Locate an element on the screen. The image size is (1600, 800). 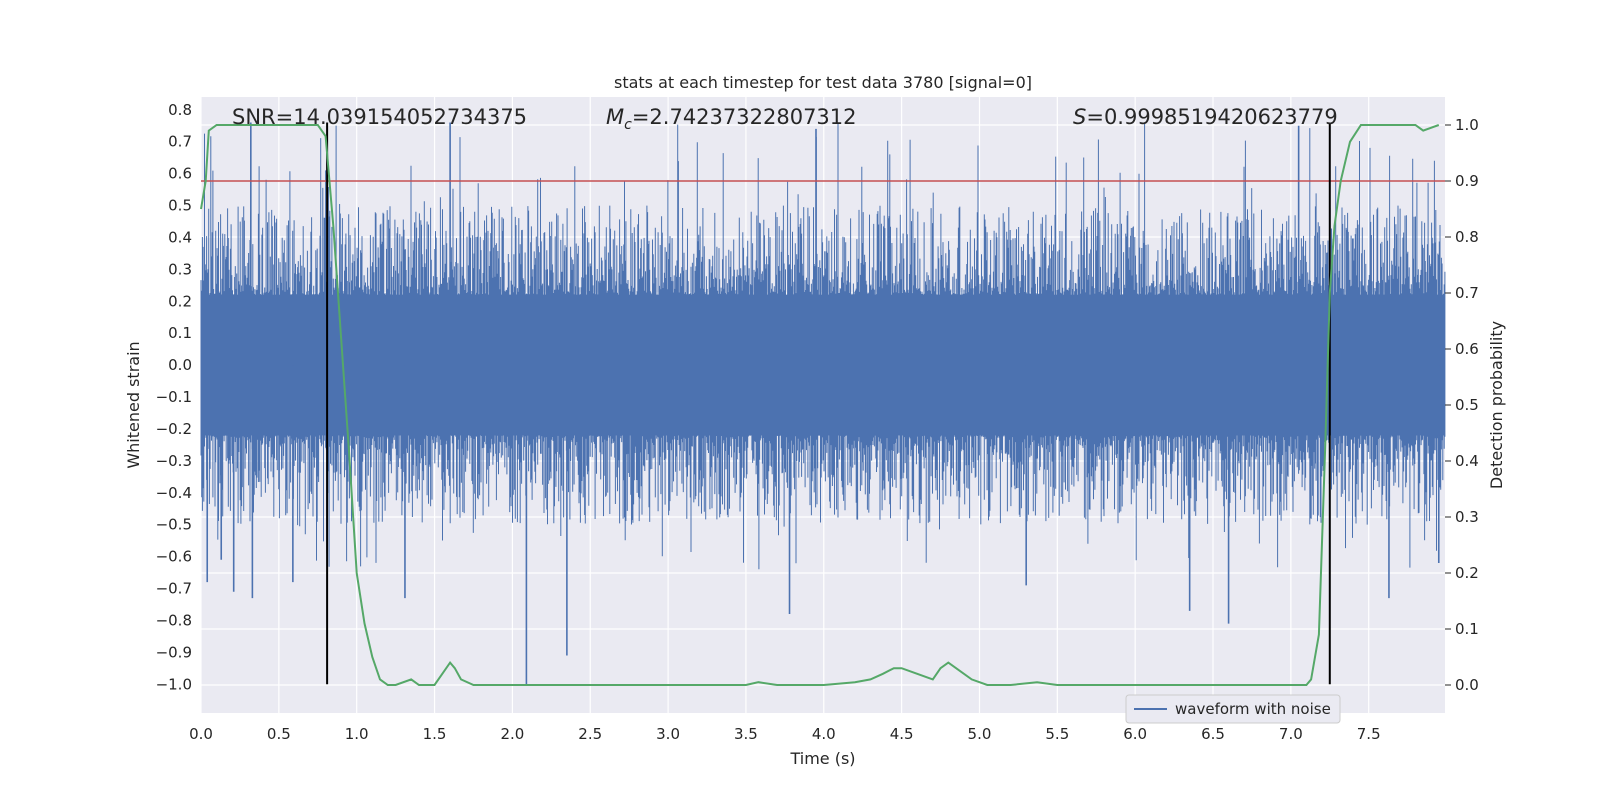
y2-tick-label: 0.8 is located at coordinates (1467, 237).